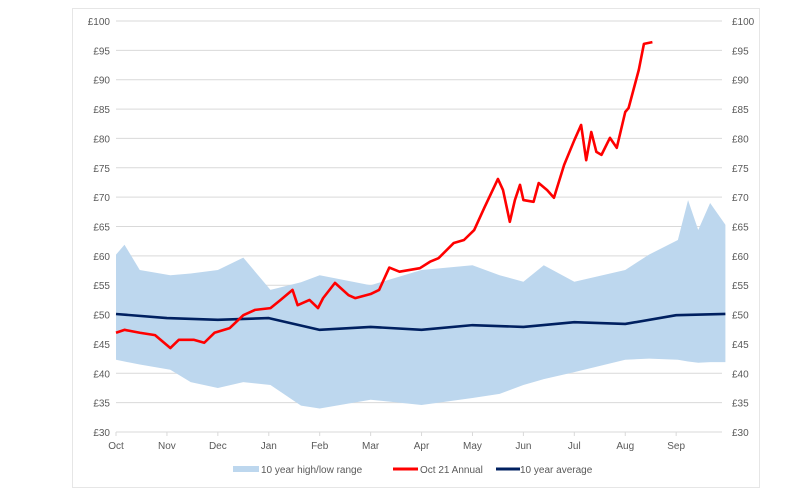 The width and height of the screenshot is (800, 500). I want to click on legend-label-annual: Oct 21 Annual, so click(451, 470).